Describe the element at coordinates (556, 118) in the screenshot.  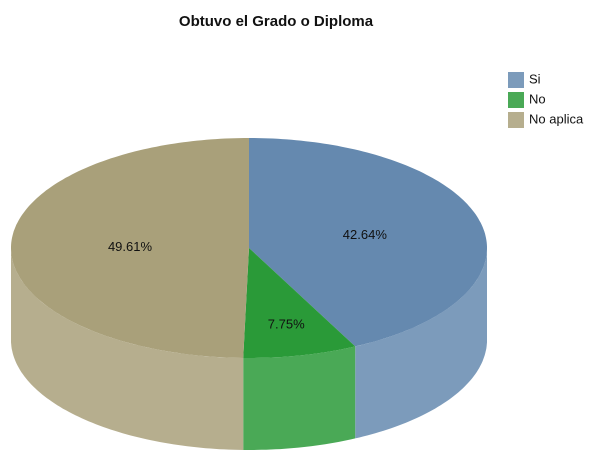
I see `legend-label: No aplica` at that location.